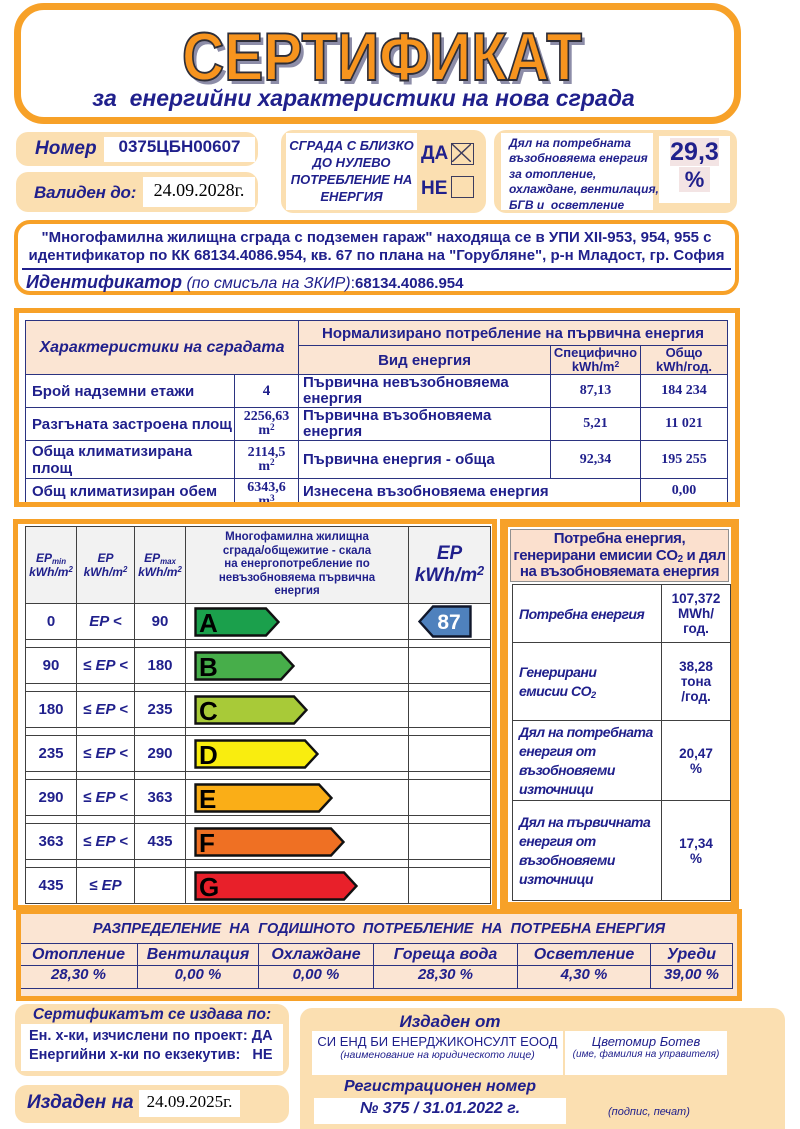  Describe the element at coordinates (207, 798) in the screenshot. I see `svg-text: E` at that location.